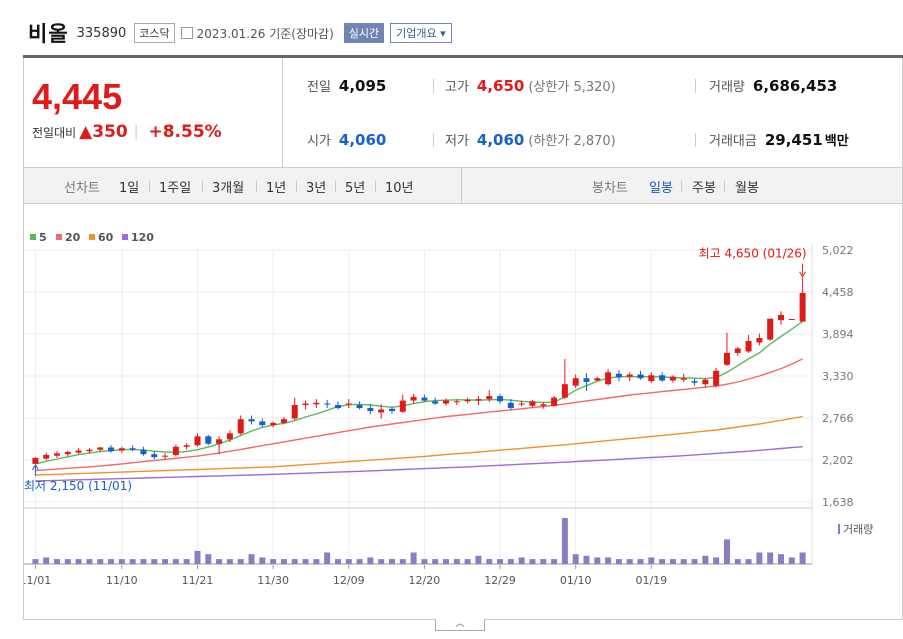 This screenshot has width=903, height=639. Describe the element at coordinates (753, 254) in the screenshot. I see `high-annotation: 최고 4,650 (01/26)` at that location.